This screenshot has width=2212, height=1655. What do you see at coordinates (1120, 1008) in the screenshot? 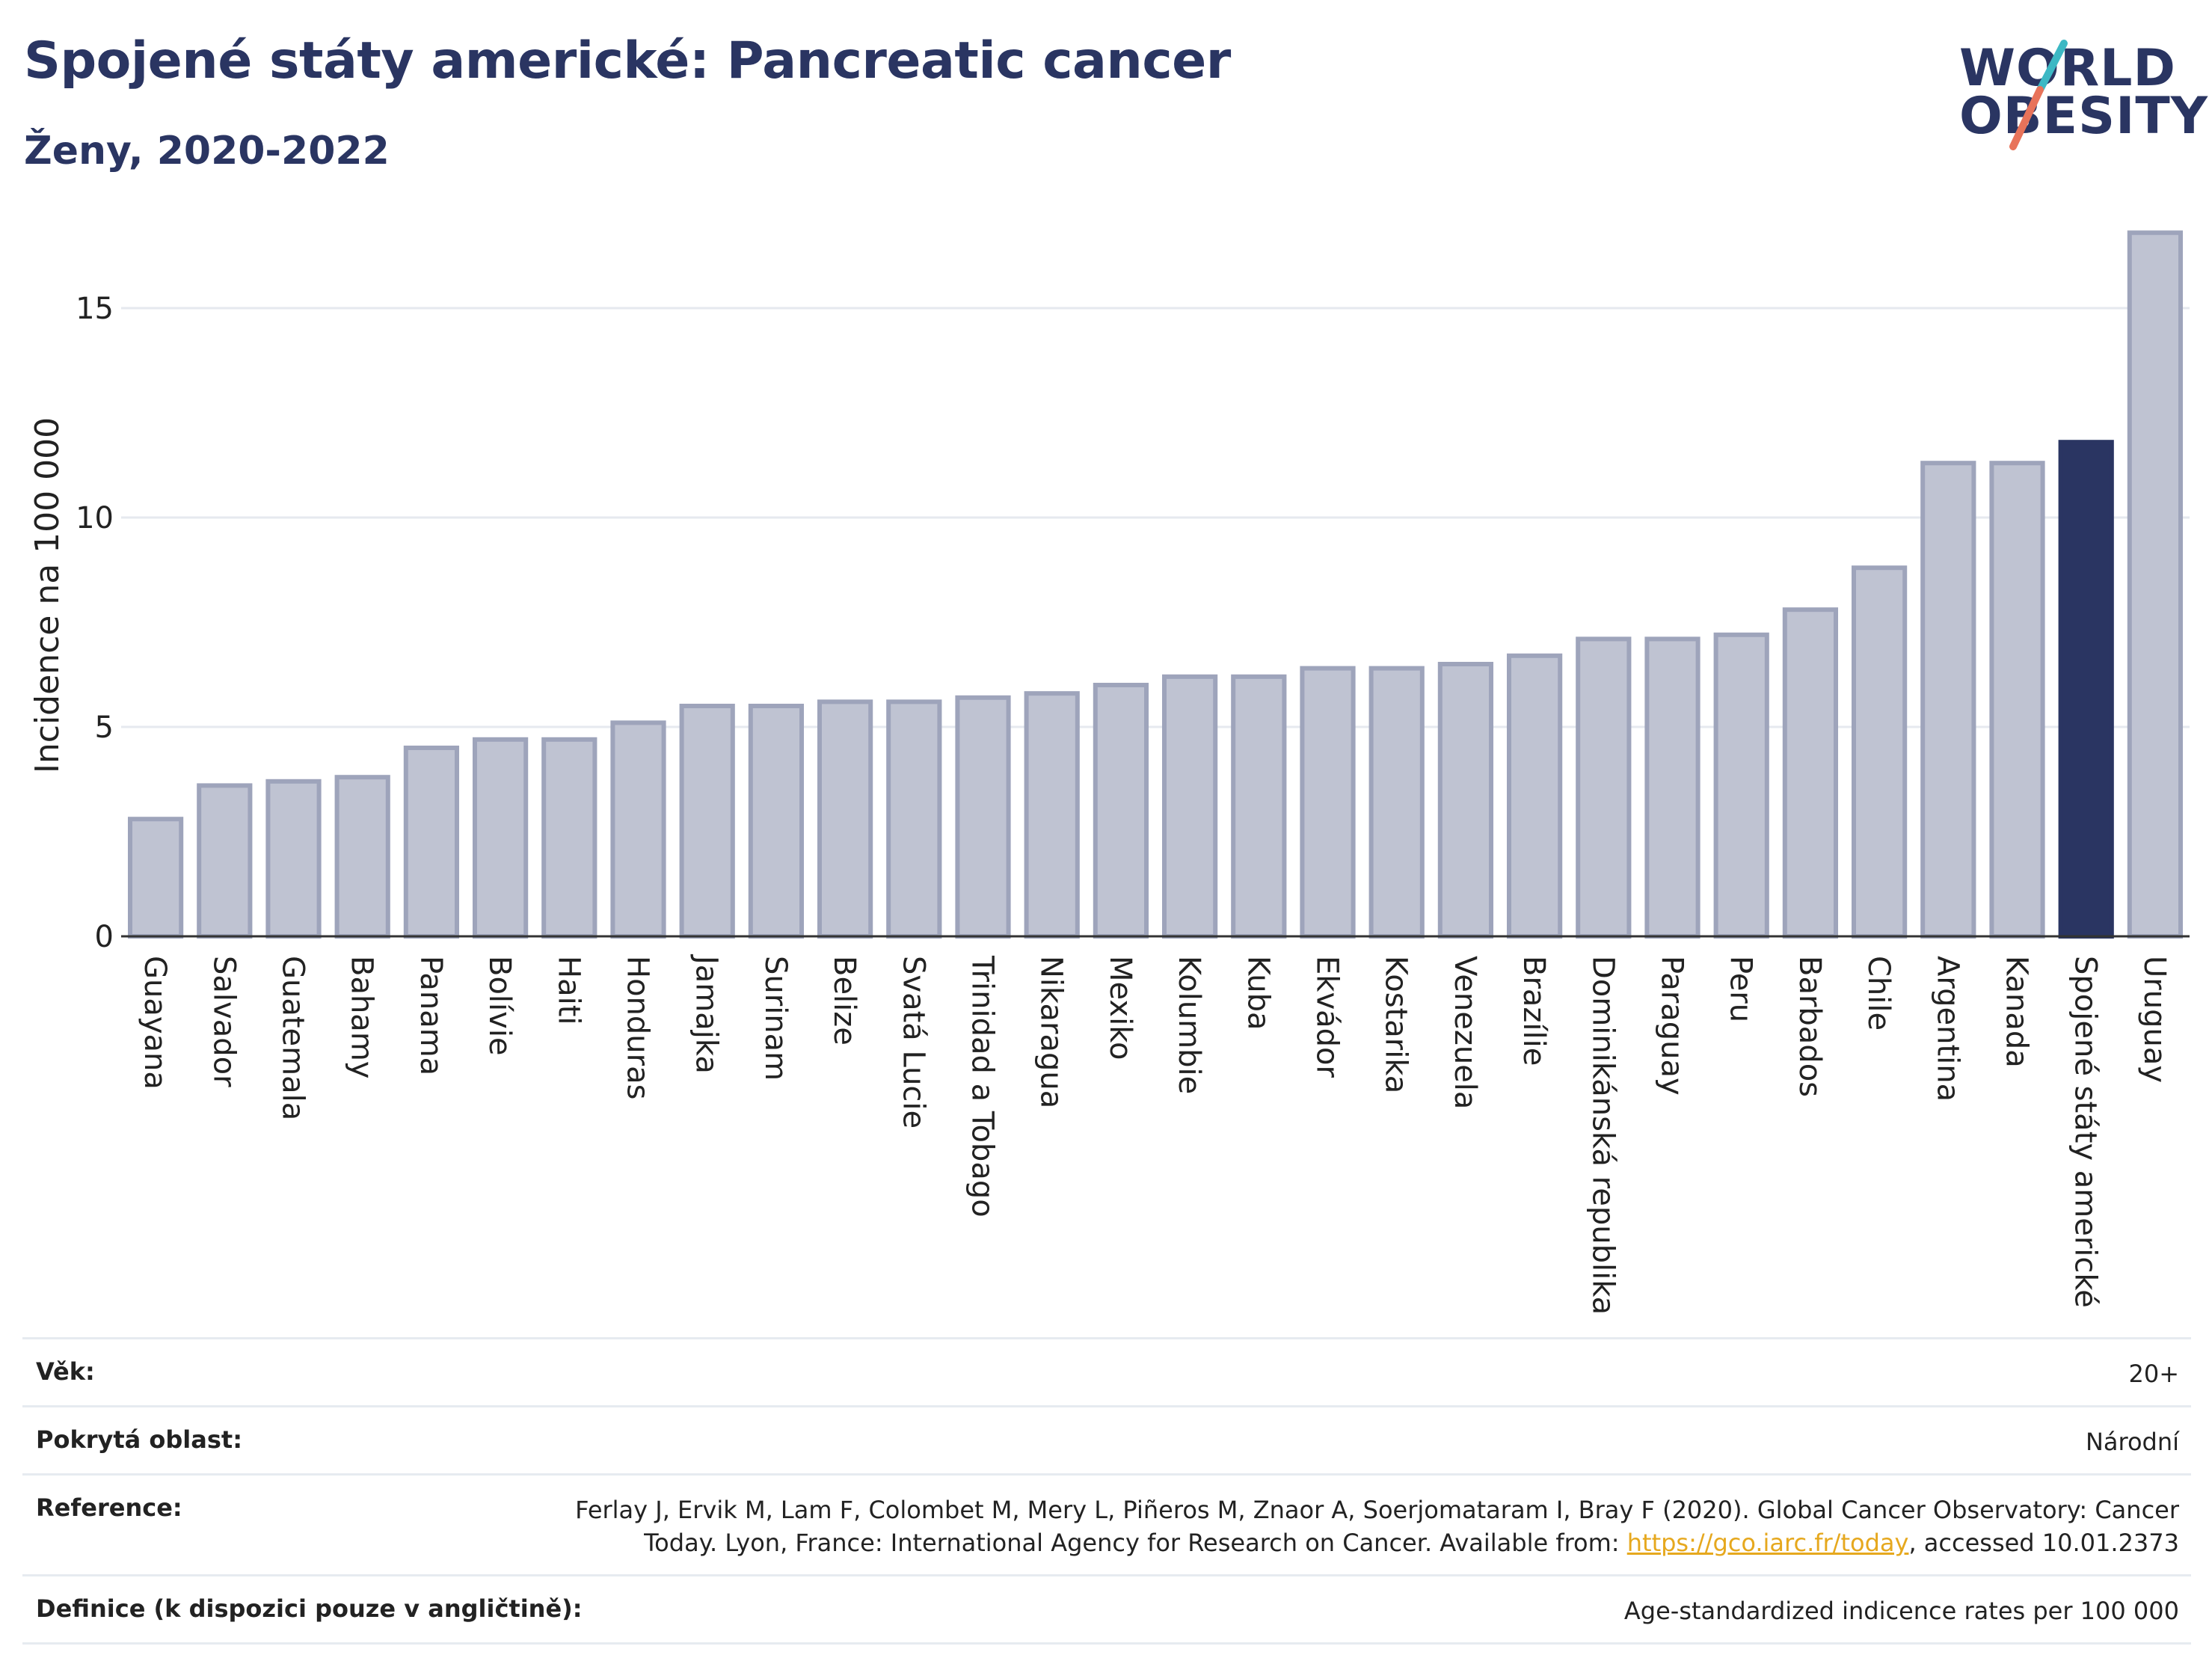
I see `x-tick-label: Mexiko` at bounding box center [1120, 1008].